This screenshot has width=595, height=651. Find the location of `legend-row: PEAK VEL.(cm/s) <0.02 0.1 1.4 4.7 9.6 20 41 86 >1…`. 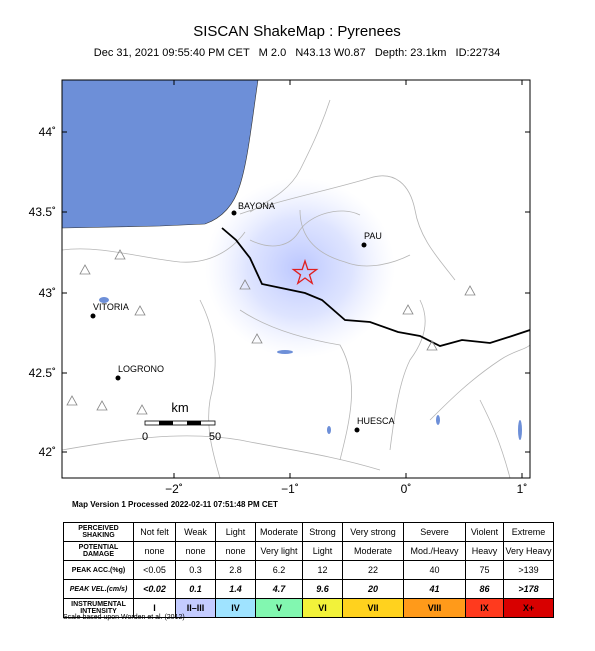

legend-row: PEAK VEL.(cm/s) <0.02 0.1 1.4 4.7 9.6 20 41 86 >1… is located at coordinates (308, 589).